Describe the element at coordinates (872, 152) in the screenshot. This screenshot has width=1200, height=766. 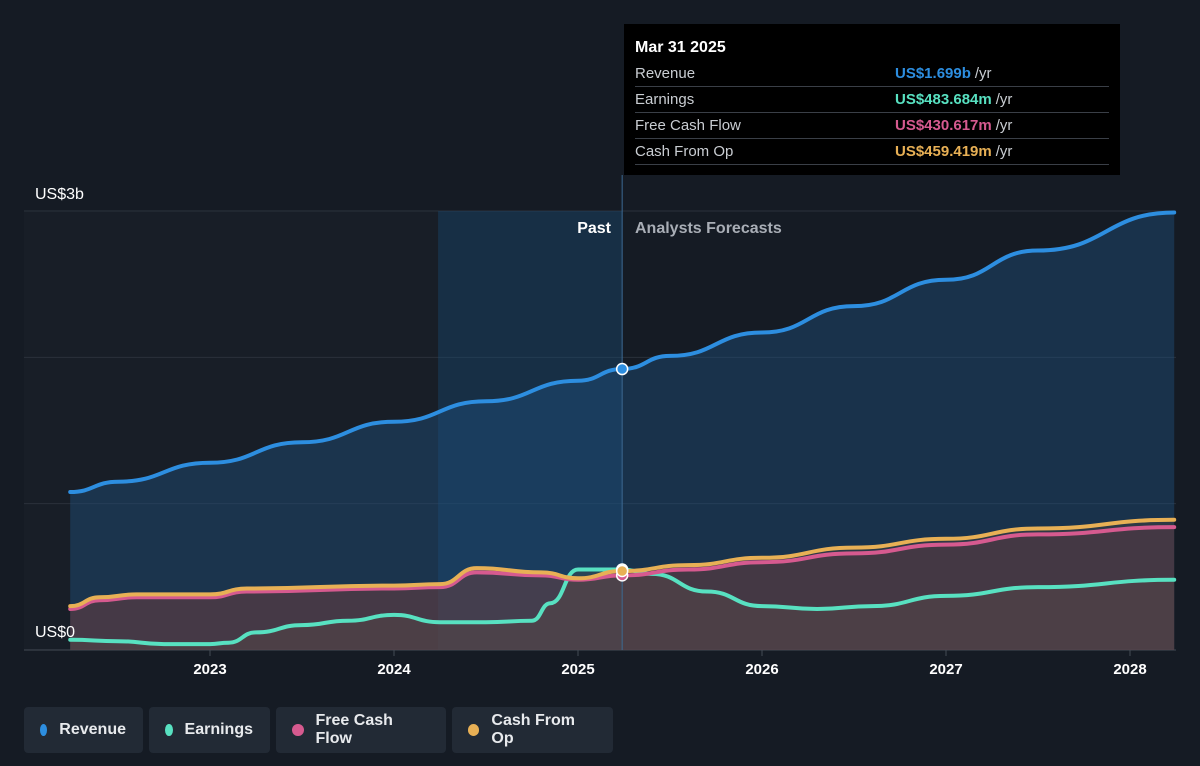
I see `tooltip-row-cash-from-op: Cash From Op US$459.419m /yr` at that location.